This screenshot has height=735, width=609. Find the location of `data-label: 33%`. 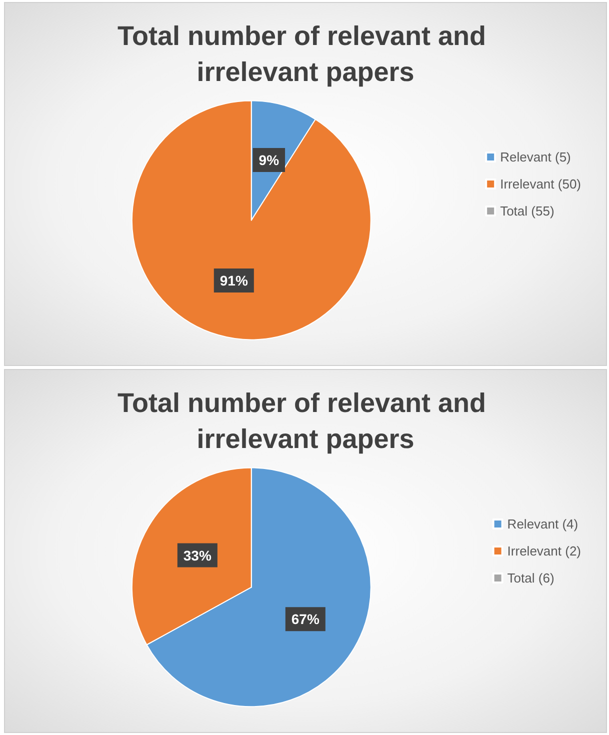

data-label: 33% is located at coordinates (197, 555).